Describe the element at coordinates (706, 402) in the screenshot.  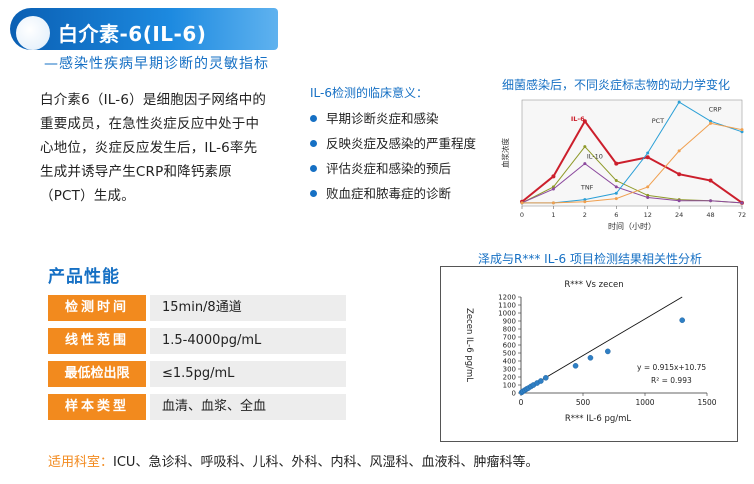
I see `x-tick-label: 1500` at that location.